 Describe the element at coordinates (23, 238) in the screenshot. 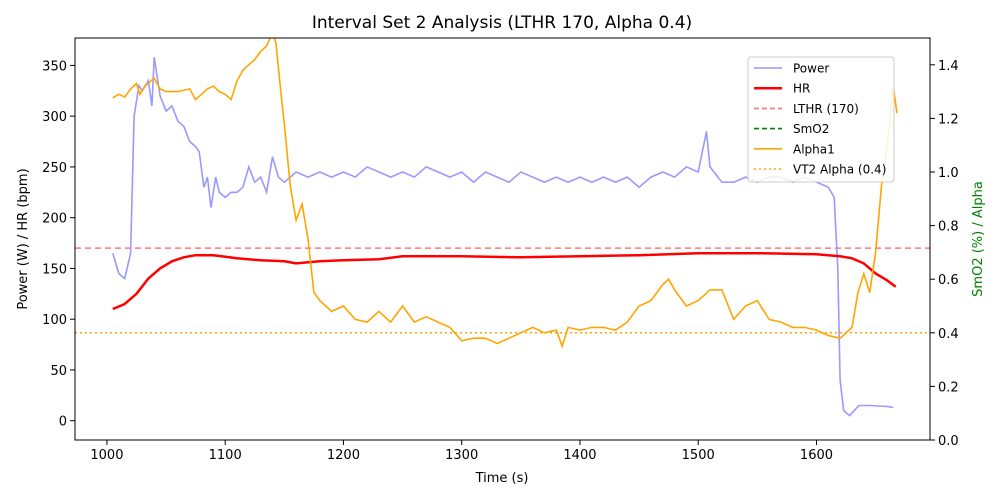

I see `y-axis-label: Power (W) / HR (bpm)` at that location.